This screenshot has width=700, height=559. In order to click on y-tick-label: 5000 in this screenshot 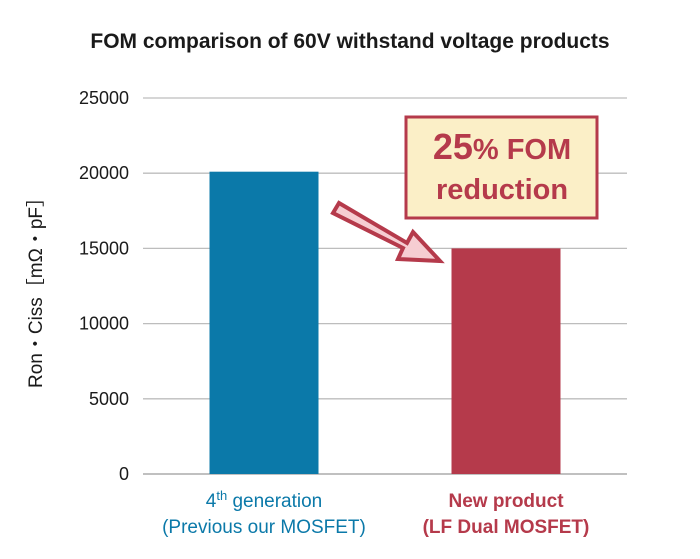, I will do `click(109, 399)`.